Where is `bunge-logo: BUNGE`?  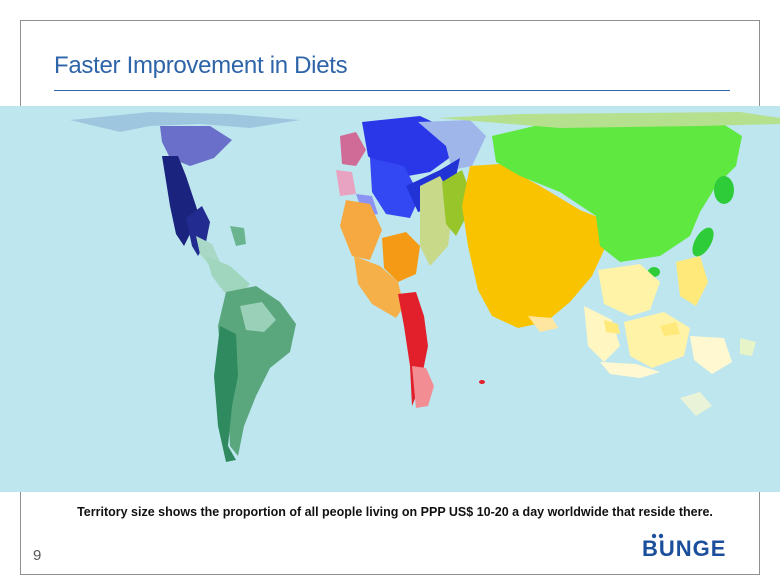
bunge-logo: BUNGE is located at coordinates (684, 548).